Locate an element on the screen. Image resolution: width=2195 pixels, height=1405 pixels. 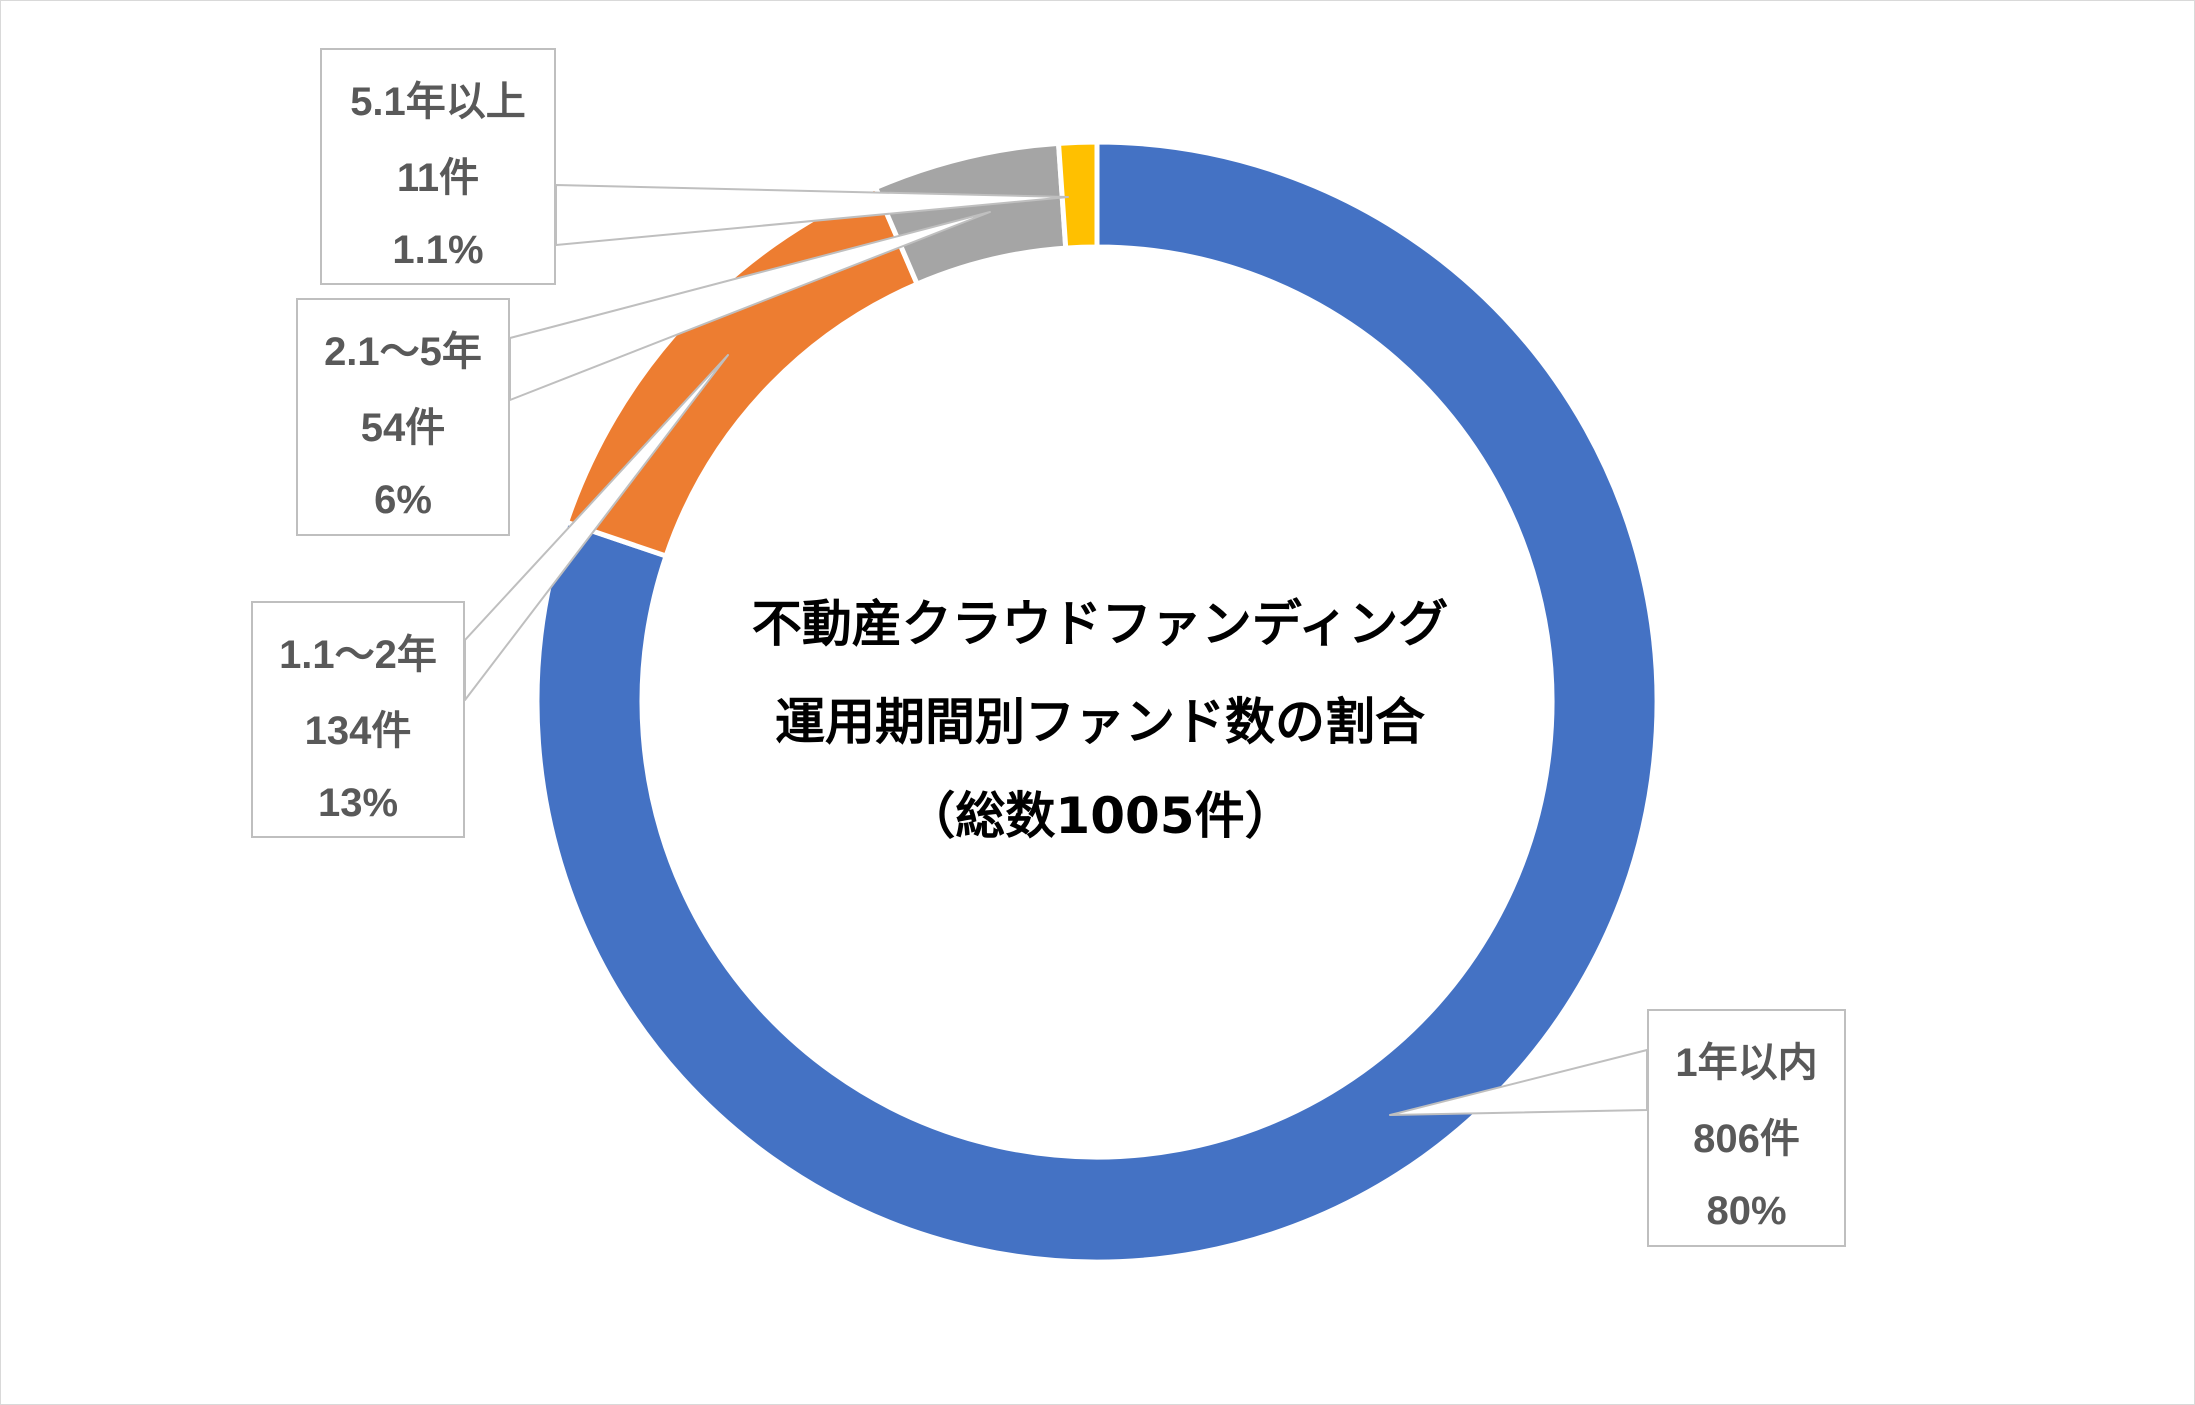
data-label-5-1-years-plus: 5.1年以上 11件 1.1% is located at coordinates (438, 166).